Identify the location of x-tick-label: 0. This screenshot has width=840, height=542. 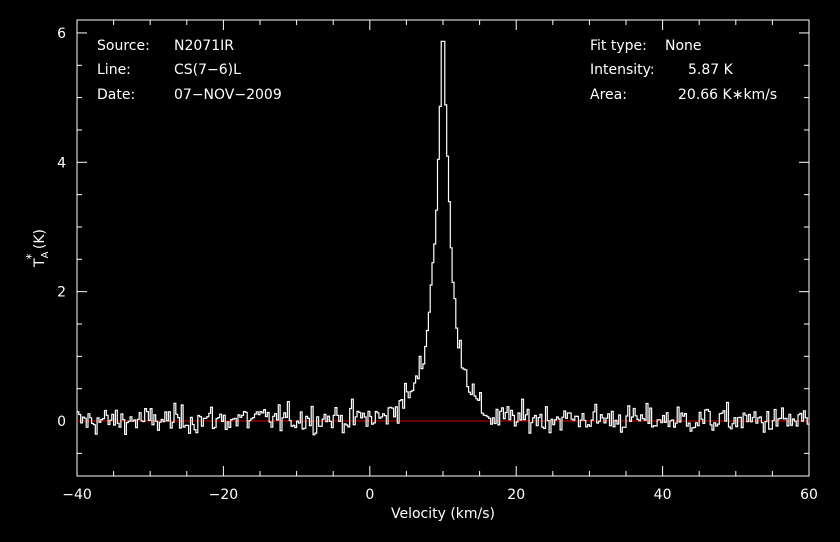
(369, 495).